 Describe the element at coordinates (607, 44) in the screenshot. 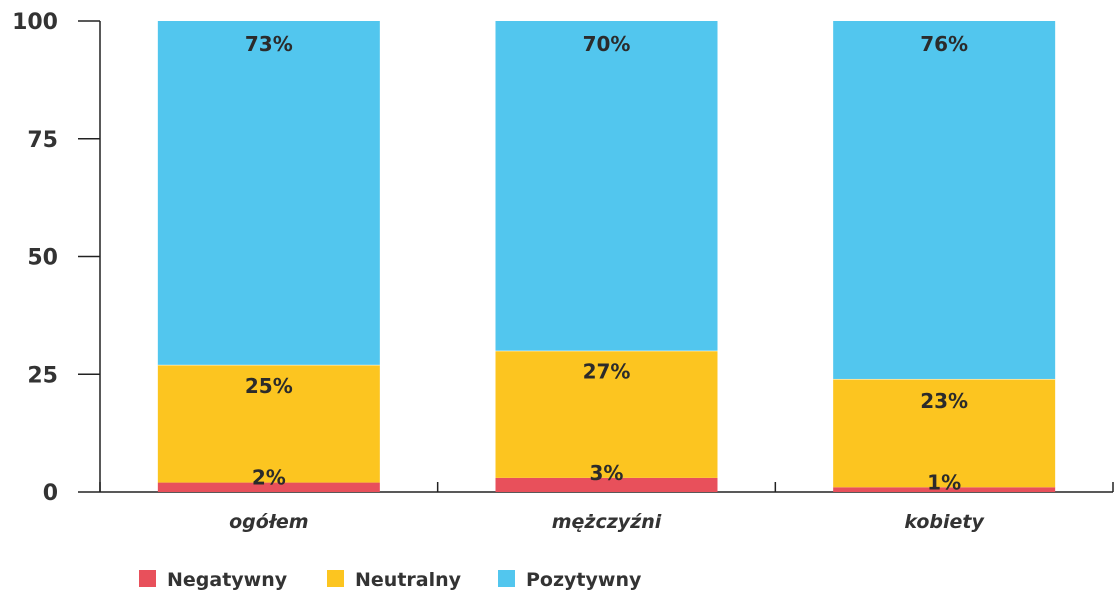

I see `data-label: 70%` at that location.